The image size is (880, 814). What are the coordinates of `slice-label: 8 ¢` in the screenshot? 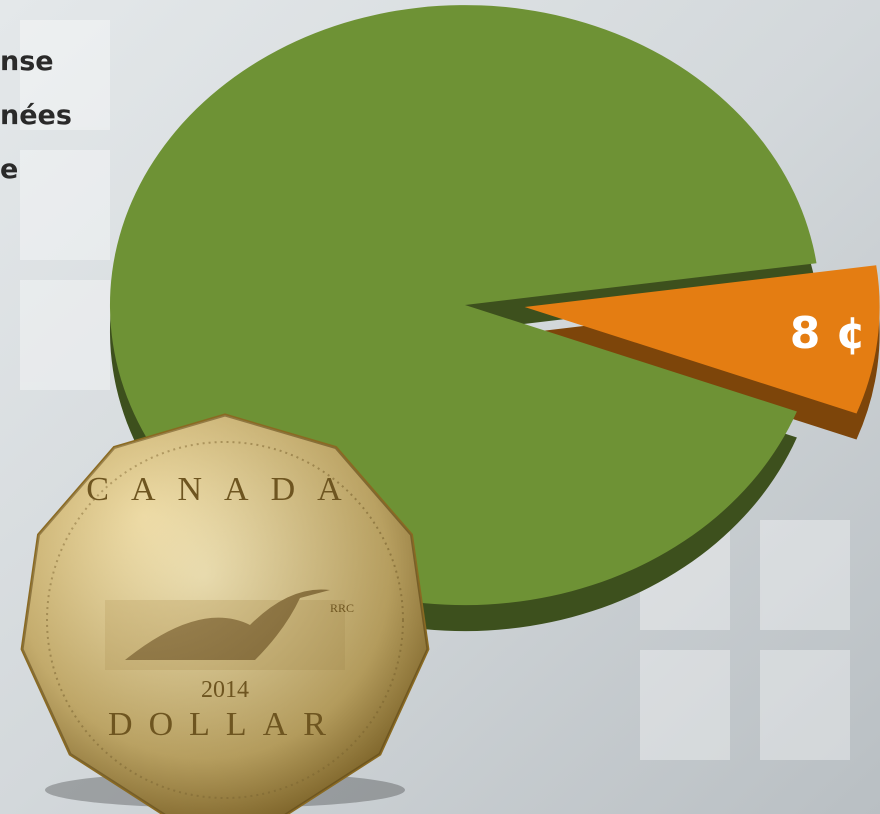 It's located at (828, 333).